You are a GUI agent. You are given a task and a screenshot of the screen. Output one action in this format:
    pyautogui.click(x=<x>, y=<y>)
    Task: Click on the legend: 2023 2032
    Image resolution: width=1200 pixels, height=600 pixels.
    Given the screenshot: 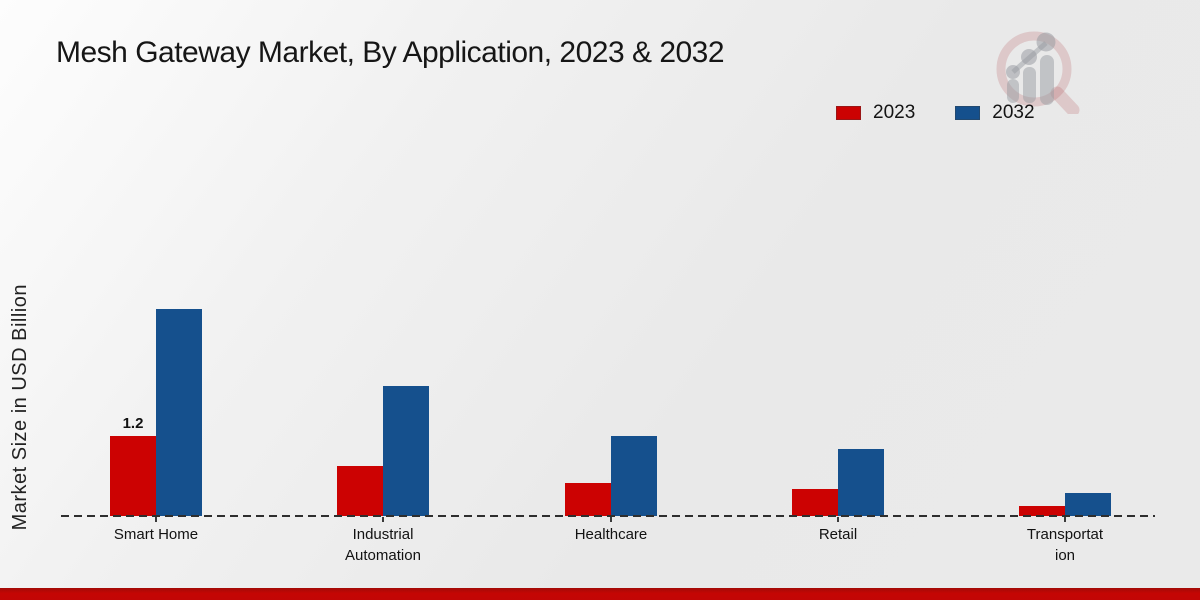 What is the action you would take?
    pyautogui.click(x=935, y=113)
    